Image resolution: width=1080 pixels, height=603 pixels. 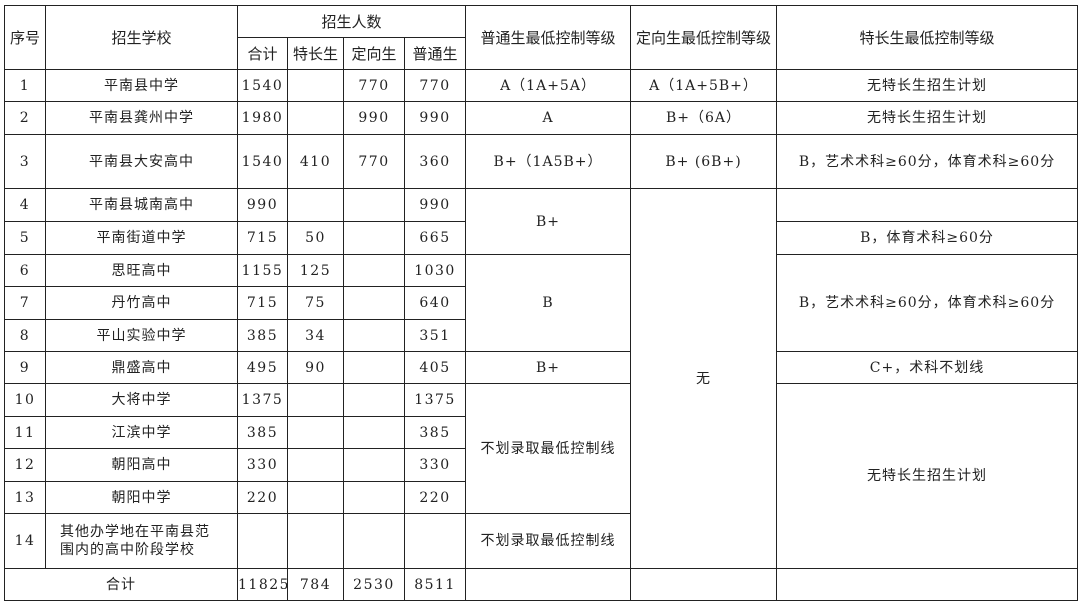 I want to click on cell-school: 朝阳高中, so click(x=141, y=465).